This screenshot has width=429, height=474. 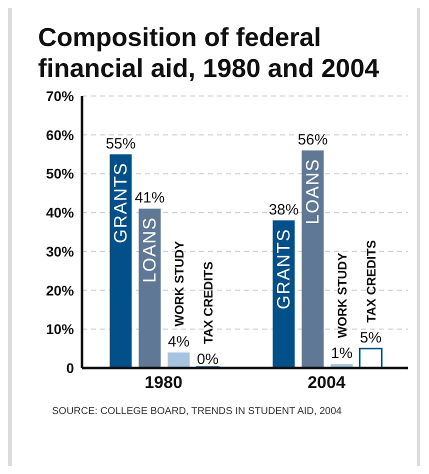 I want to click on text: GRANTS, so click(x=284, y=269).